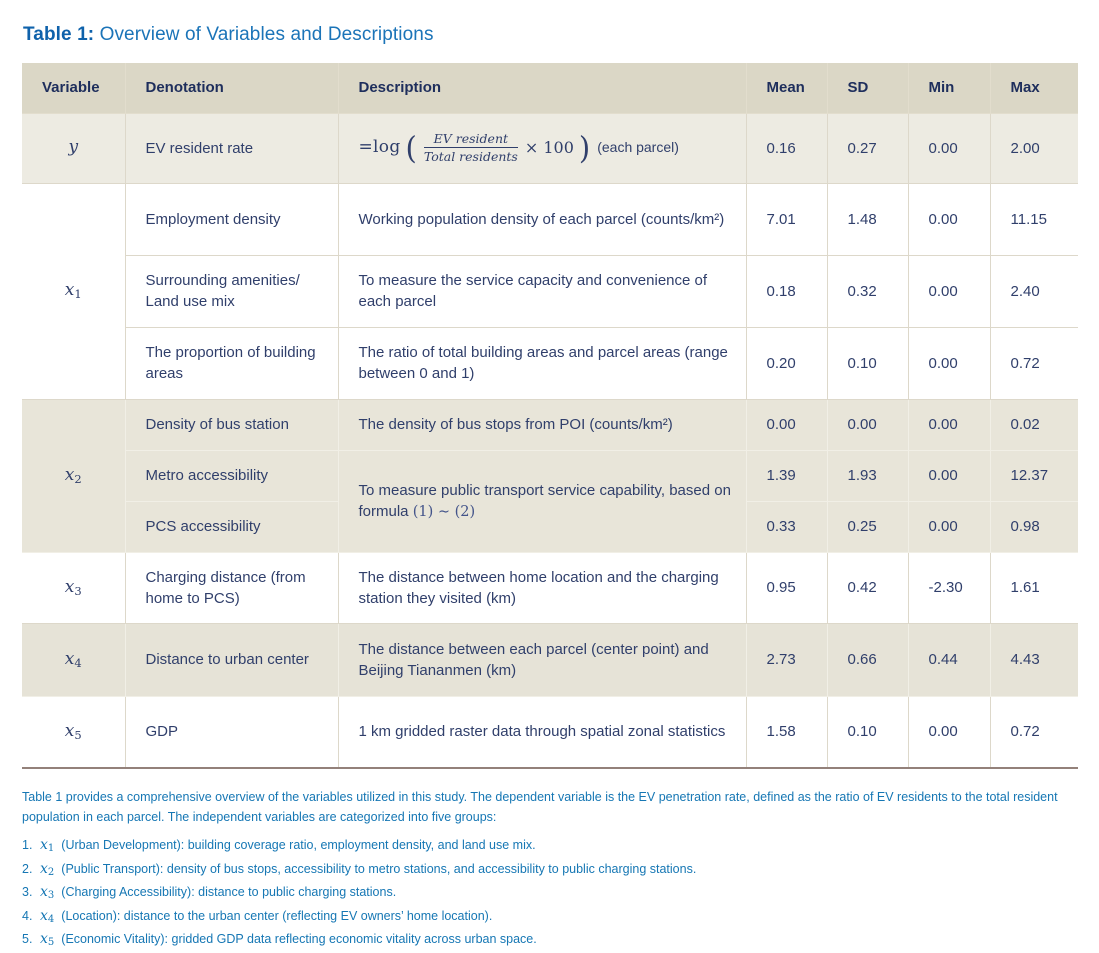  What do you see at coordinates (47, 869) in the screenshot?
I see `math-var-x2: x2` at bounding box center [47, 869].